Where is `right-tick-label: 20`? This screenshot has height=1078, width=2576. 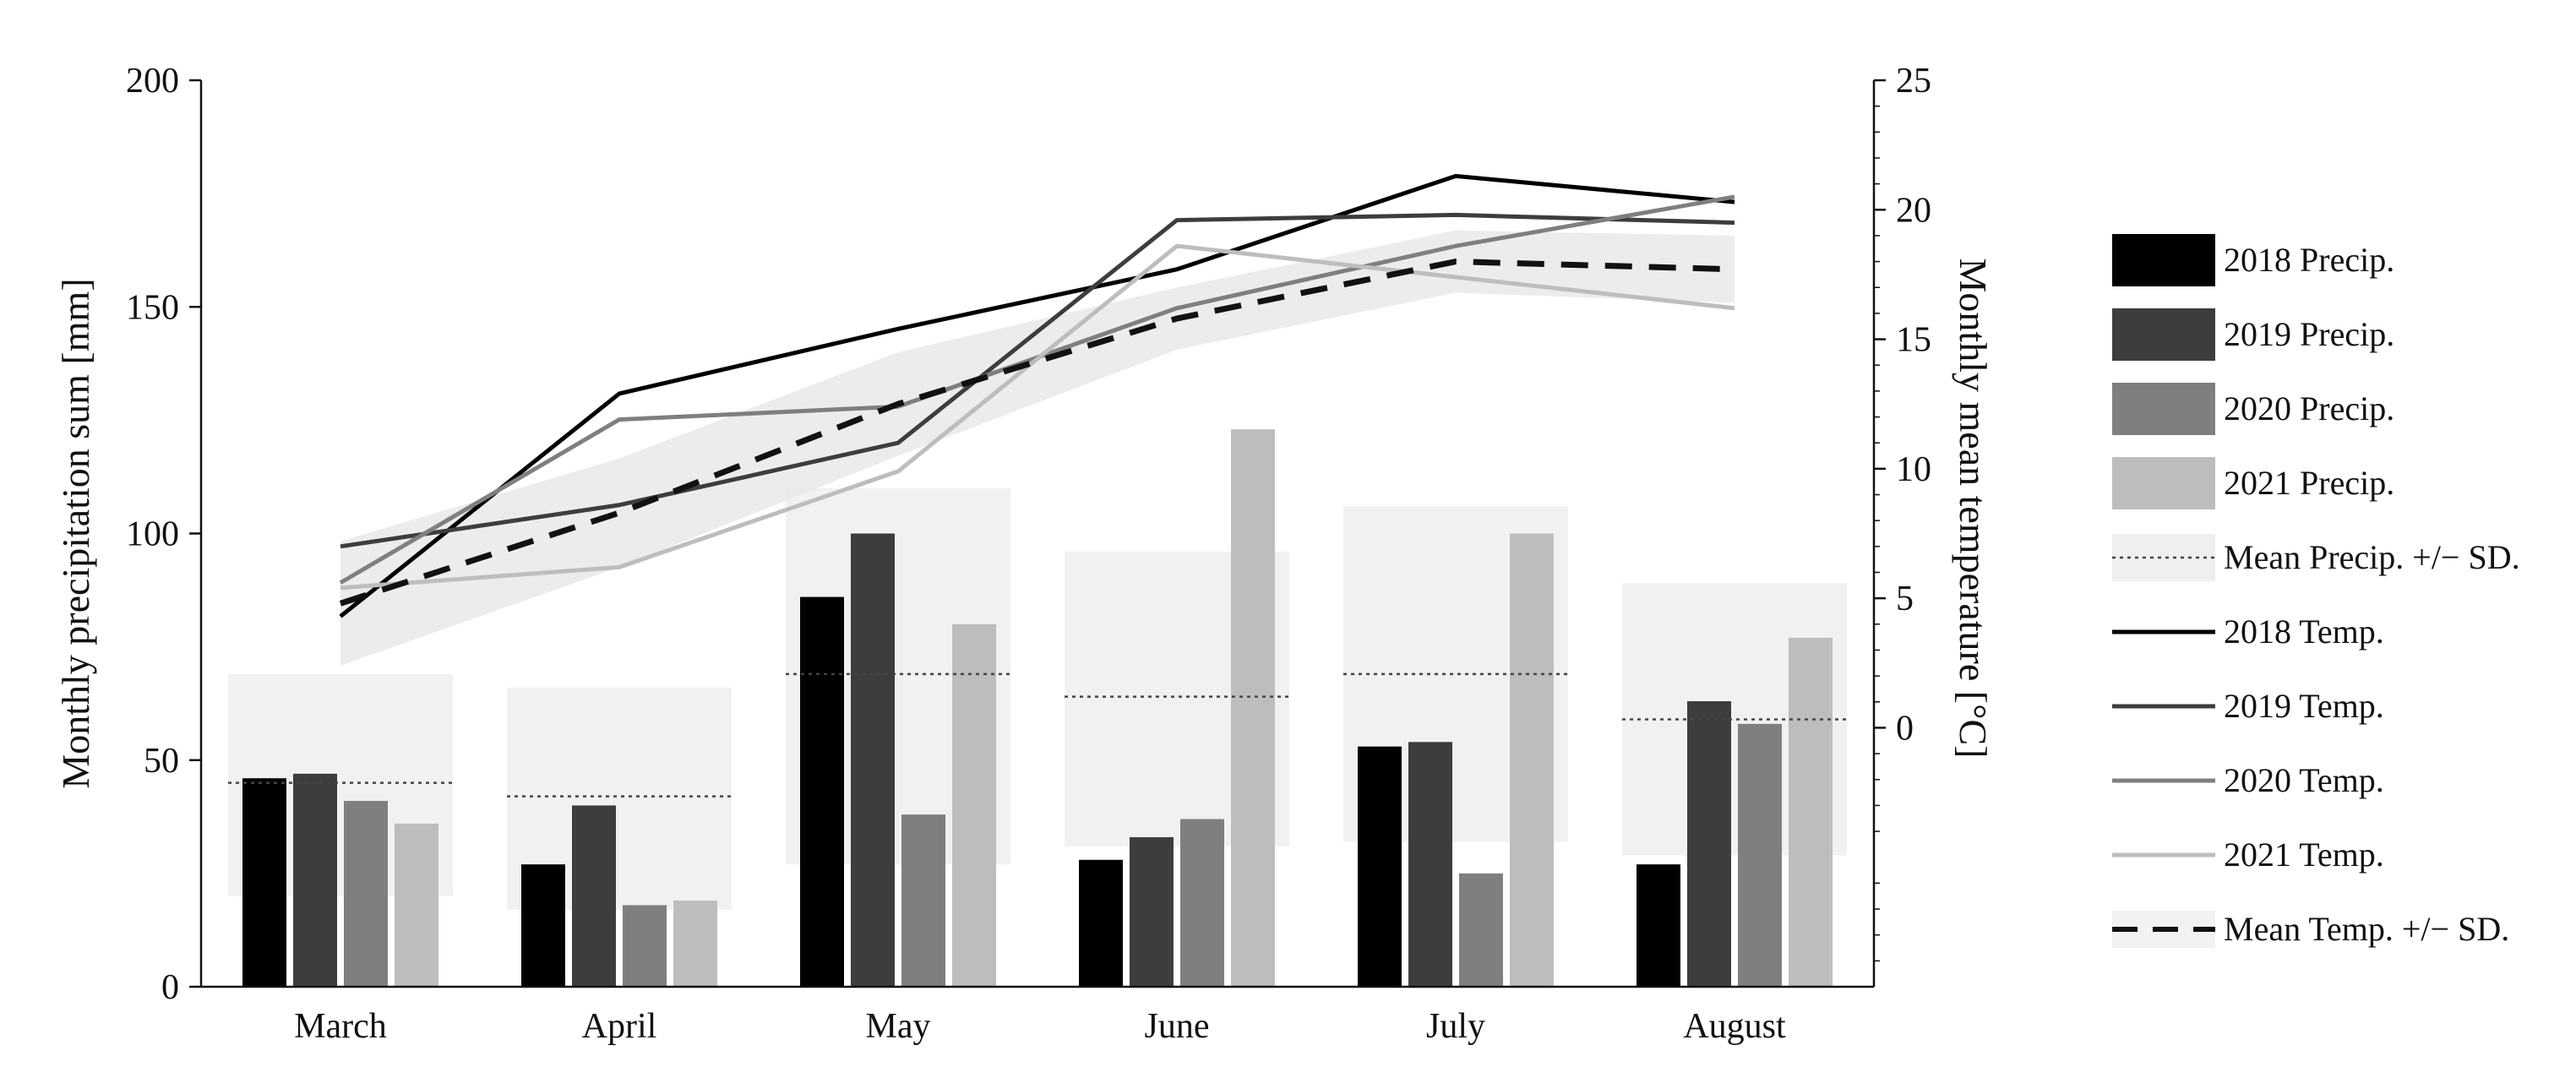 right-tick-label: 20 is located at coordinates (1914, 210).